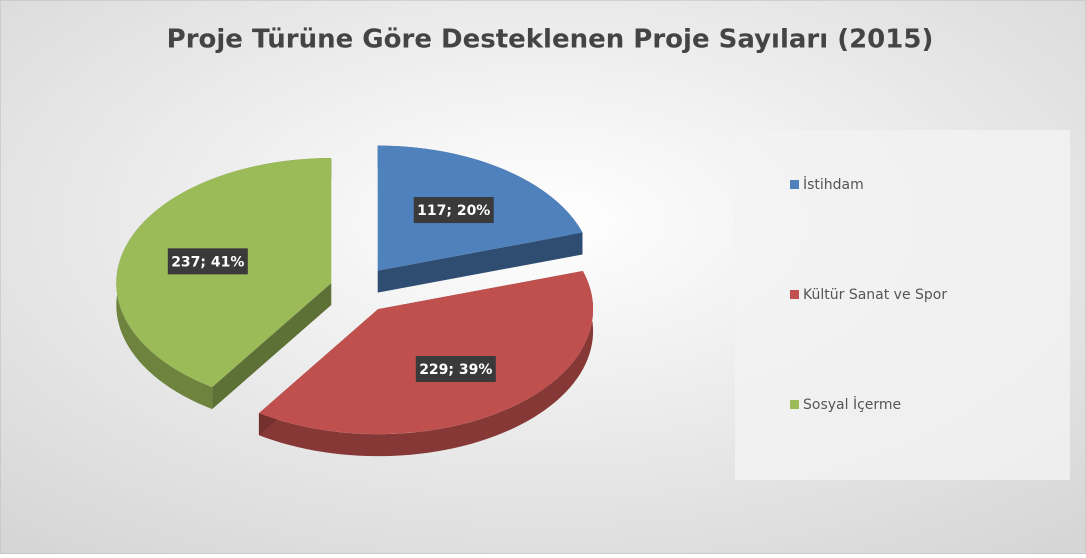  I want to click on data-label-text: 117; 20%, so click(453, 211).